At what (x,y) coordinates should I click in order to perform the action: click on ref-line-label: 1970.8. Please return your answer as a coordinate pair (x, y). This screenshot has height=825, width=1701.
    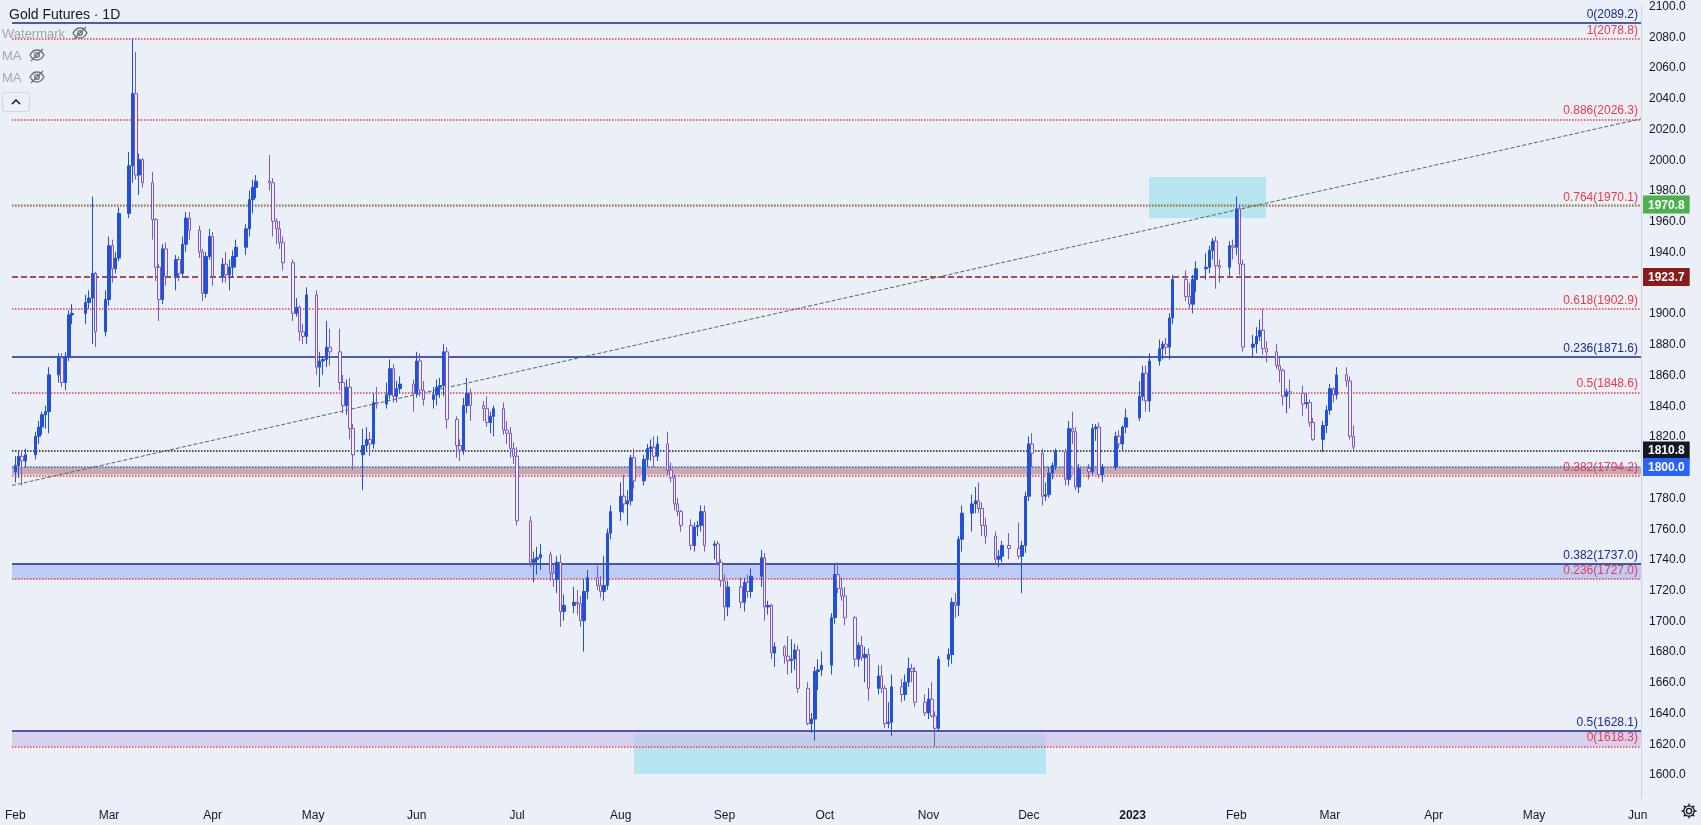
    Looking at the image, I should click on (1667, 204).